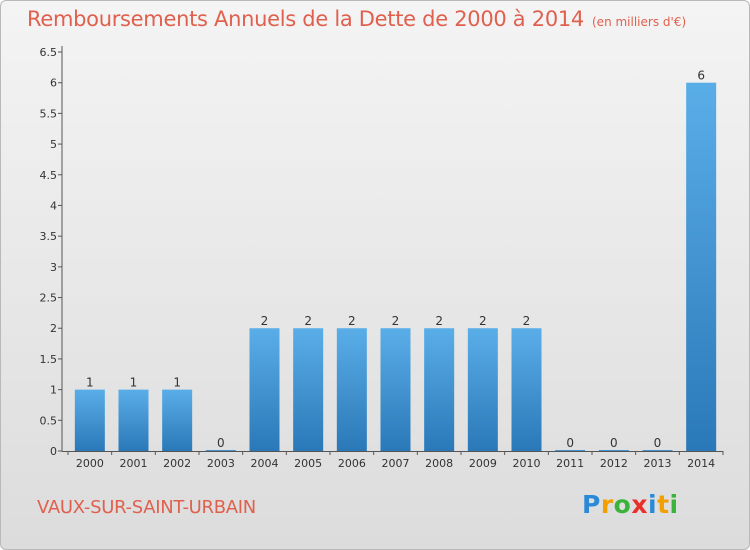 This screenshot has height=550, width=750. Describe the element at coordinates (630, 504) in the screenshot. I see `proxiti-logo: Proxiti` at that location.